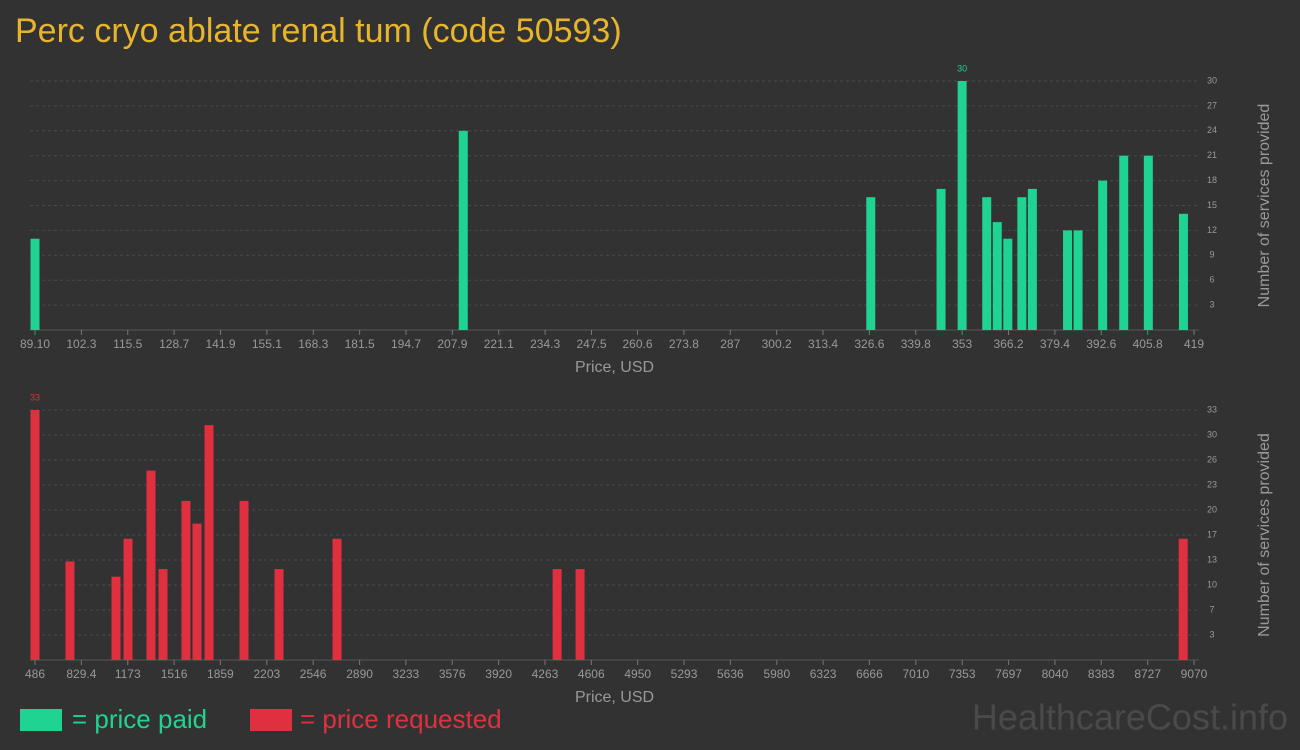  Describe the element at coordinates (1212, 205) in the screenshot. I see `y-tick-label: 15` at that location.